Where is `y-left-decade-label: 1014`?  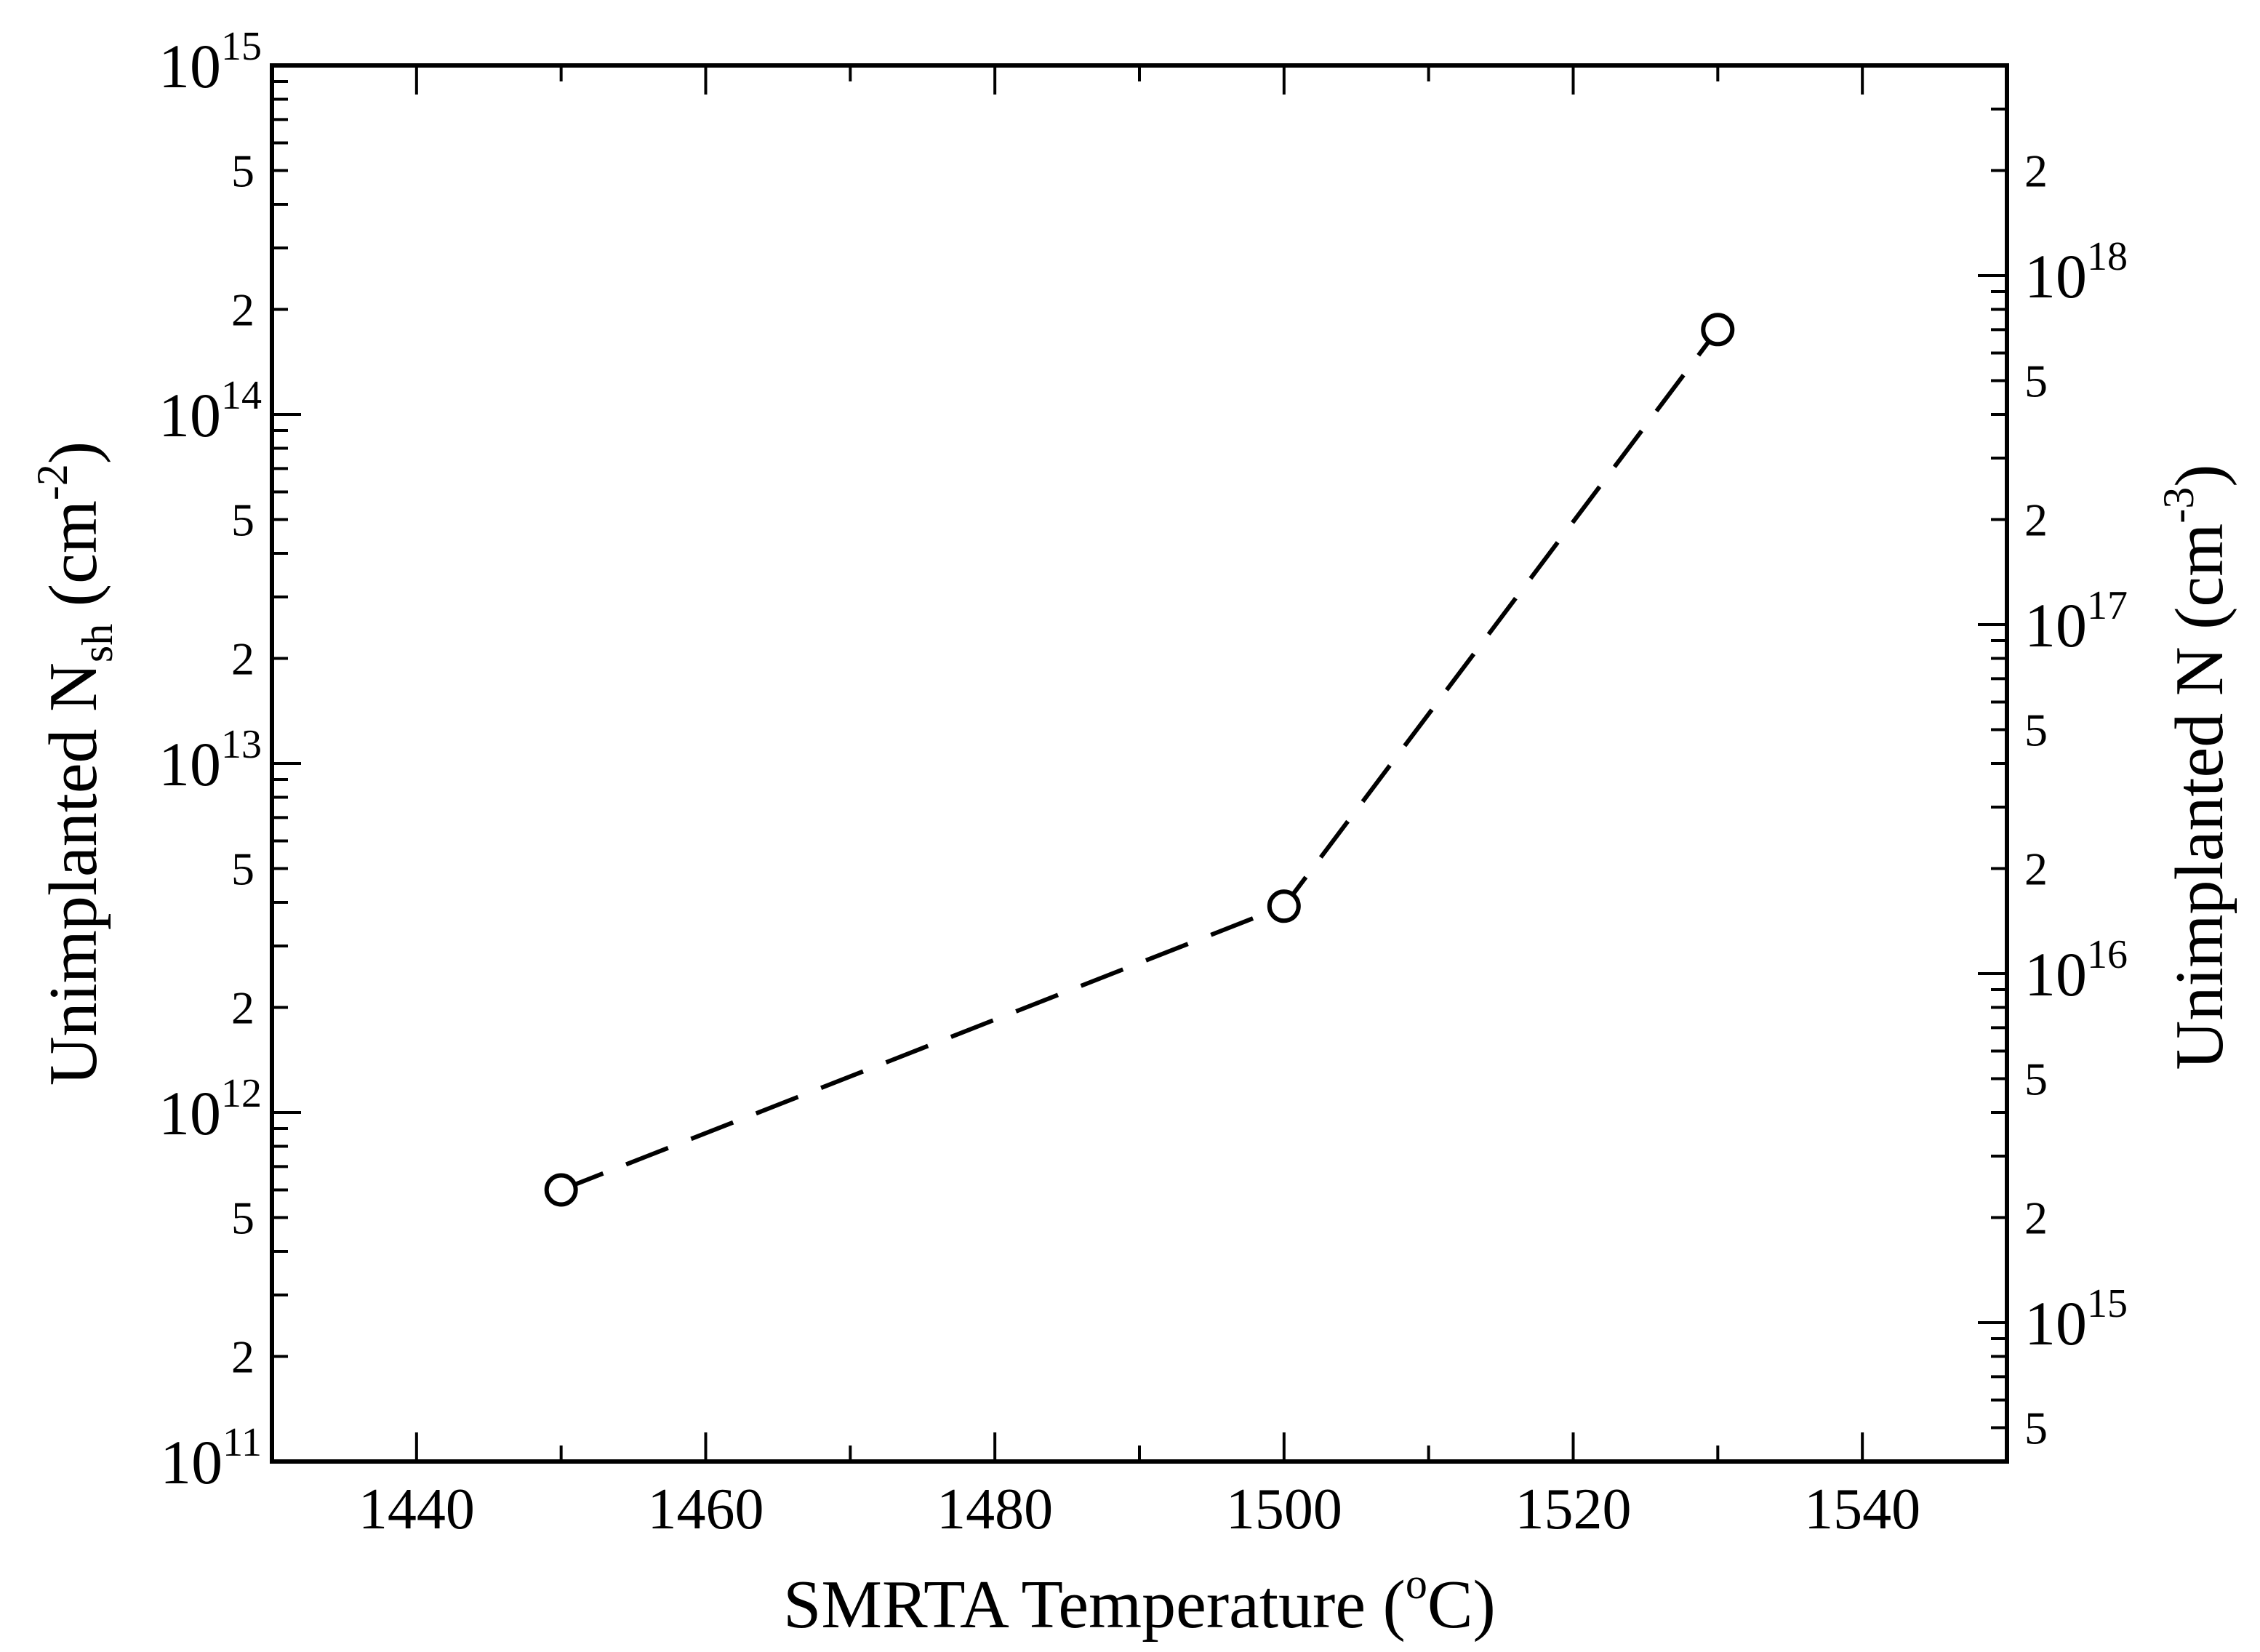
y-left-decade-label: 1014 is located at coordinates (210, 411).